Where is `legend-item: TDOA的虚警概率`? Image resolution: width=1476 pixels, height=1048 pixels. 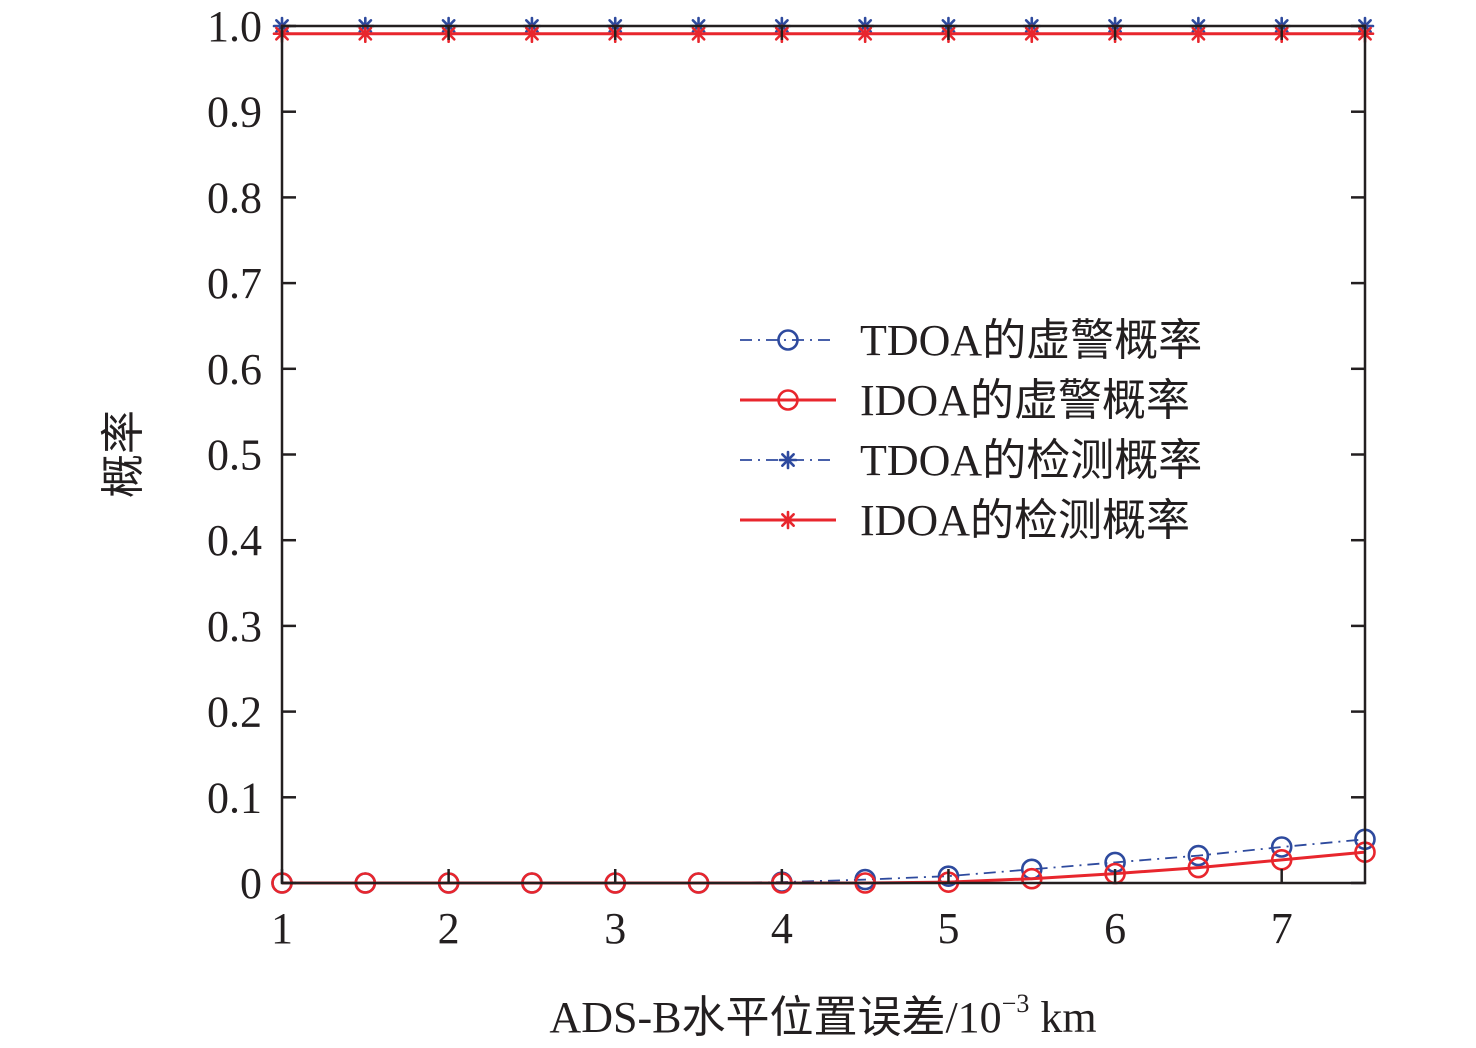
legend-item: TDOA的虚警概率 is located at coordinates (971, 340).